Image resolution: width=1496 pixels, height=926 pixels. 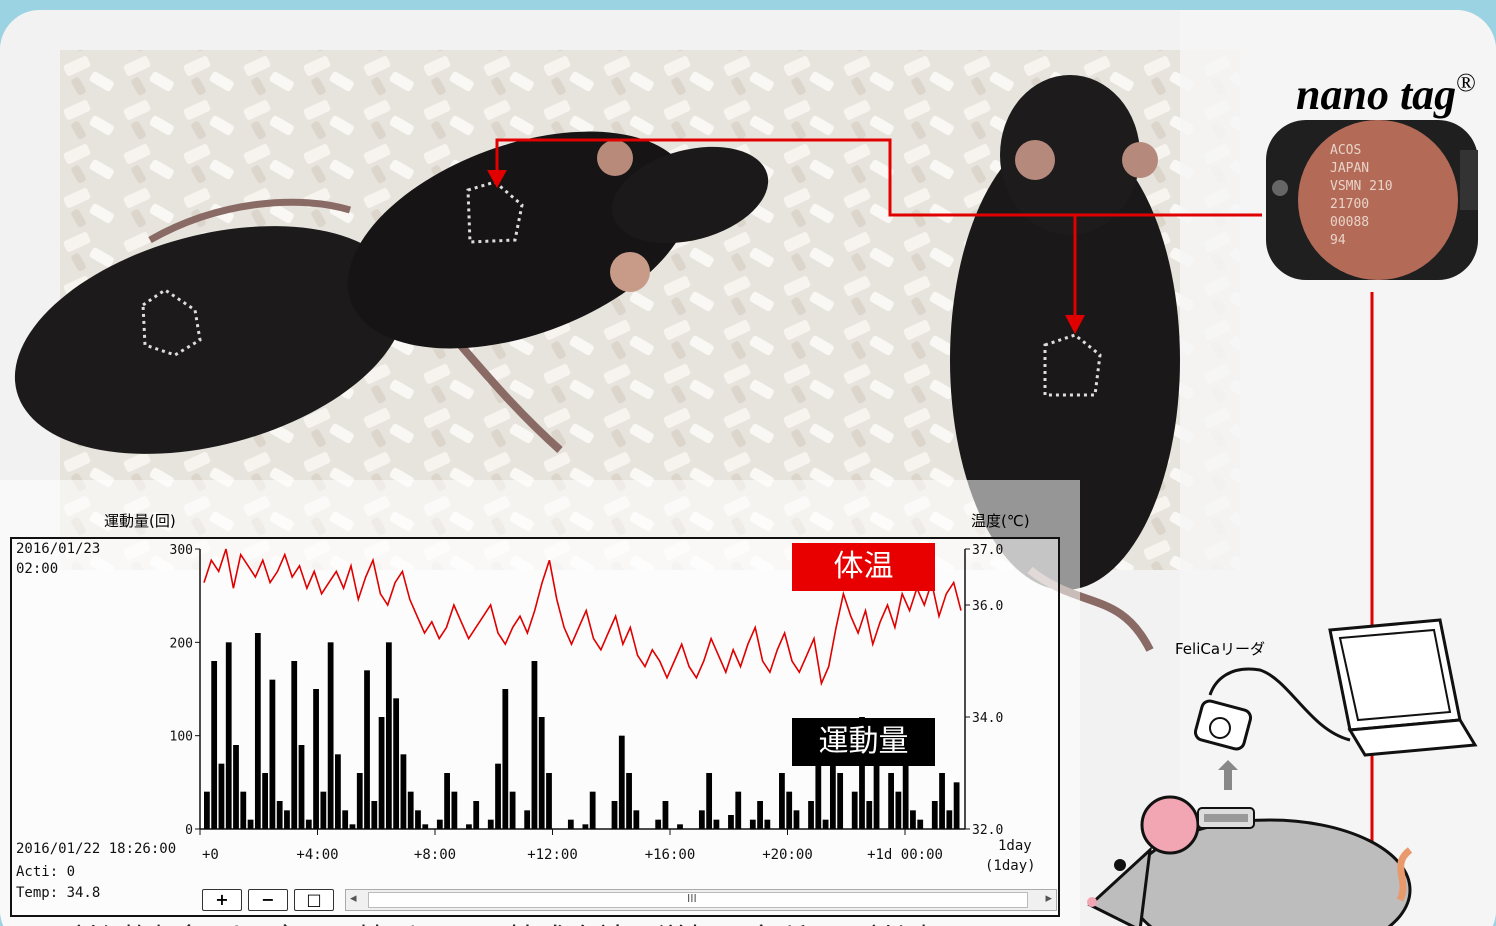 I want to click on scroll-thumb: III, so click(x=698, y=900).